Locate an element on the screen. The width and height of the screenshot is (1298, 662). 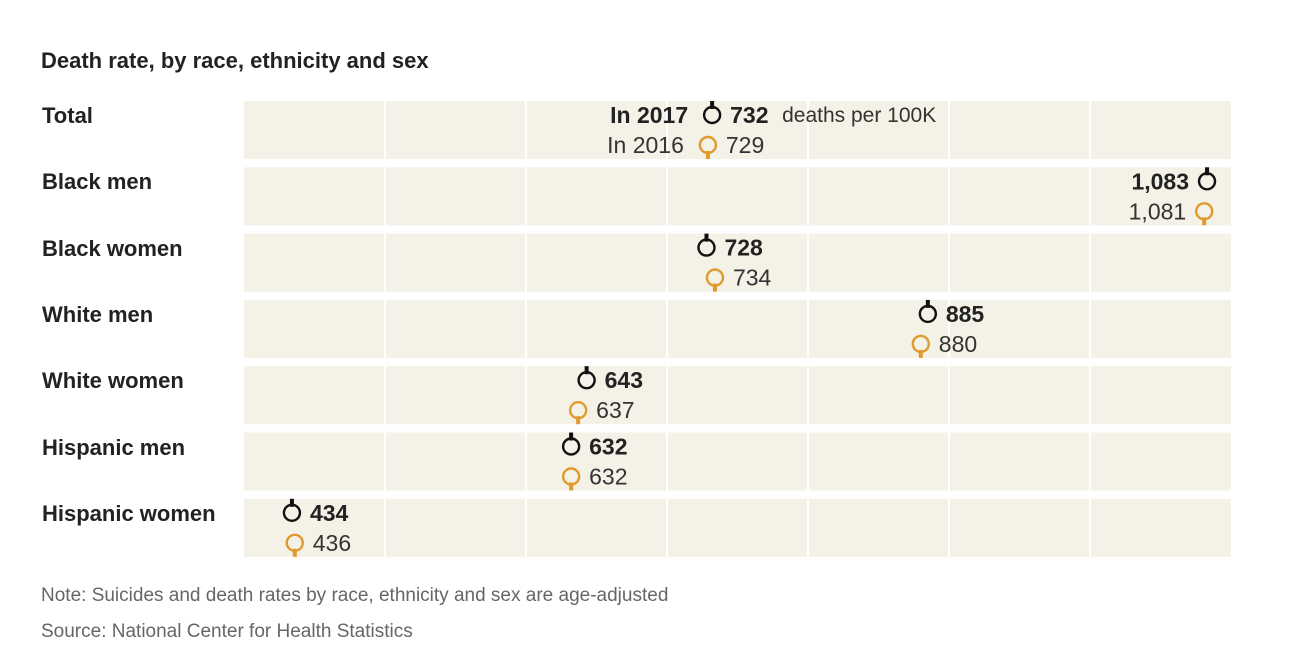
unit-label: deaths per 100K is located at coordinates (859, 115).